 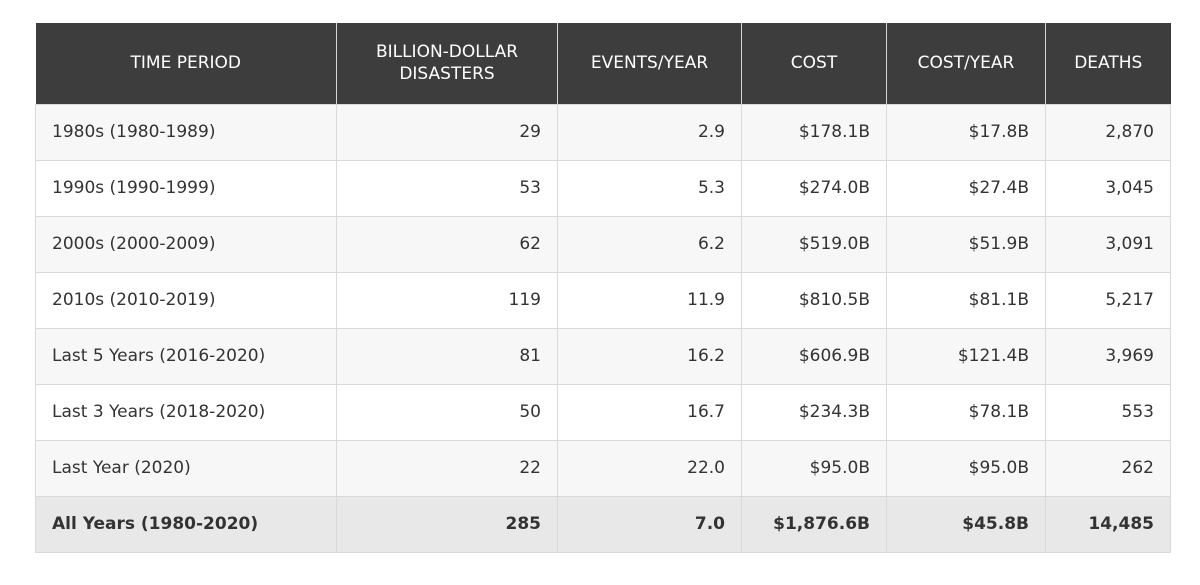 What do you see at coordinates (966, 188) in the screenshot?
I see `cell-cost-per-year: $27.4B` at bounding box center [966, 188].